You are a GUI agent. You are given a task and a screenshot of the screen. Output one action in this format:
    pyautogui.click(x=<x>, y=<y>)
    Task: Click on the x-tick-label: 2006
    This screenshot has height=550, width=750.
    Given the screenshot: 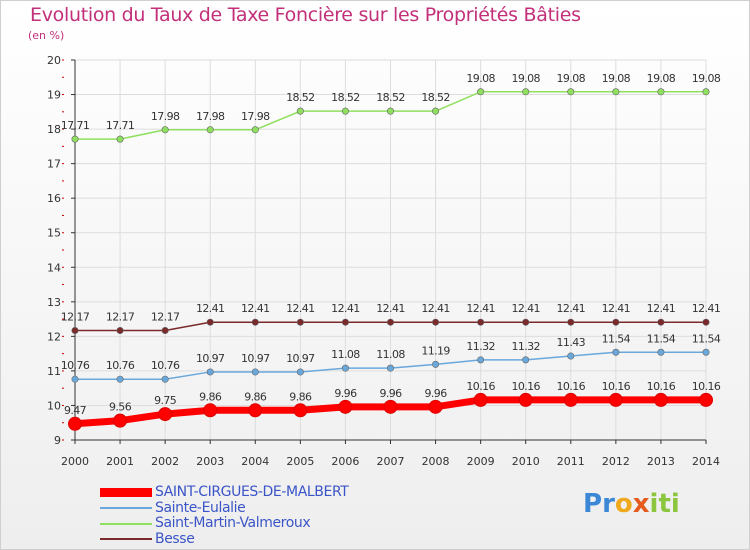 What is the action you would take?
    pyautogui.click(x=345, y=461)
    